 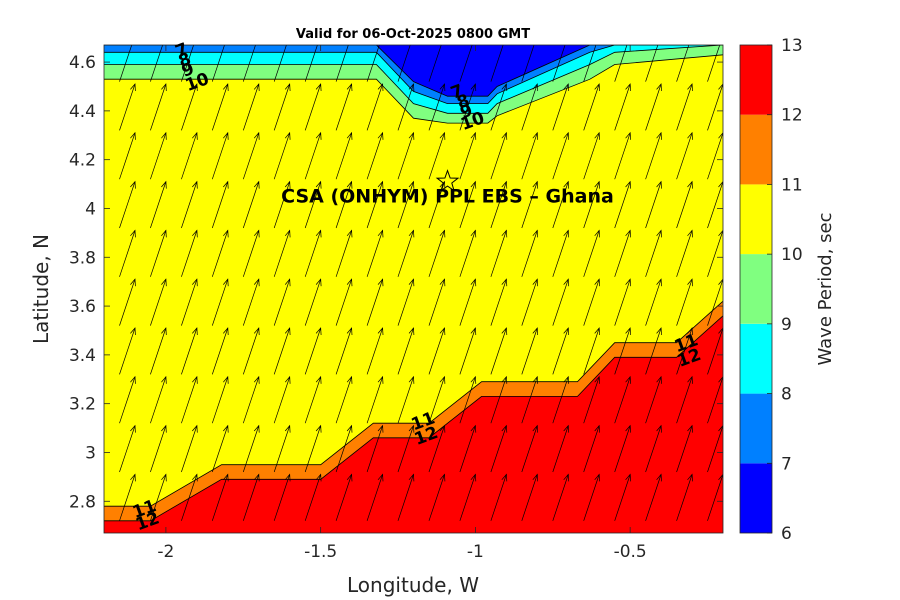 I want to click on site-annotation: CSA (ONHYM) PPL EBS – Ghana, so click(x=447, y=188).